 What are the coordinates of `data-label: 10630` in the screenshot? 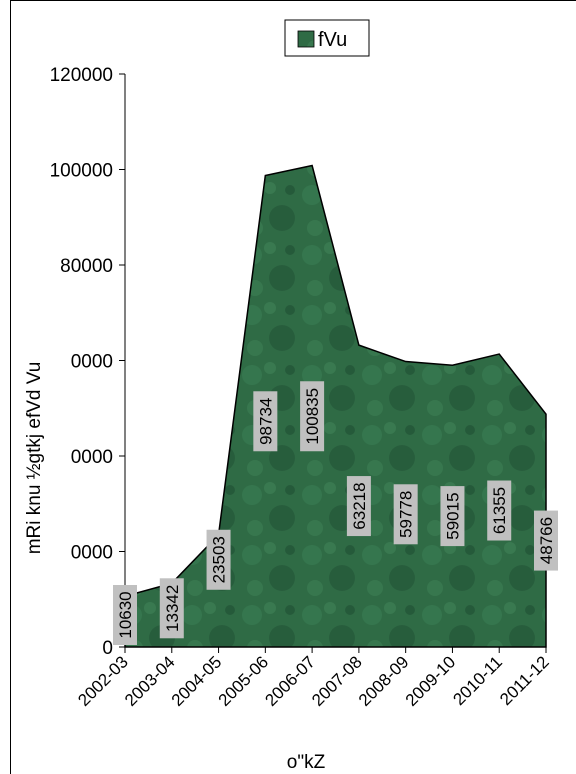 It's located at (125, 614).